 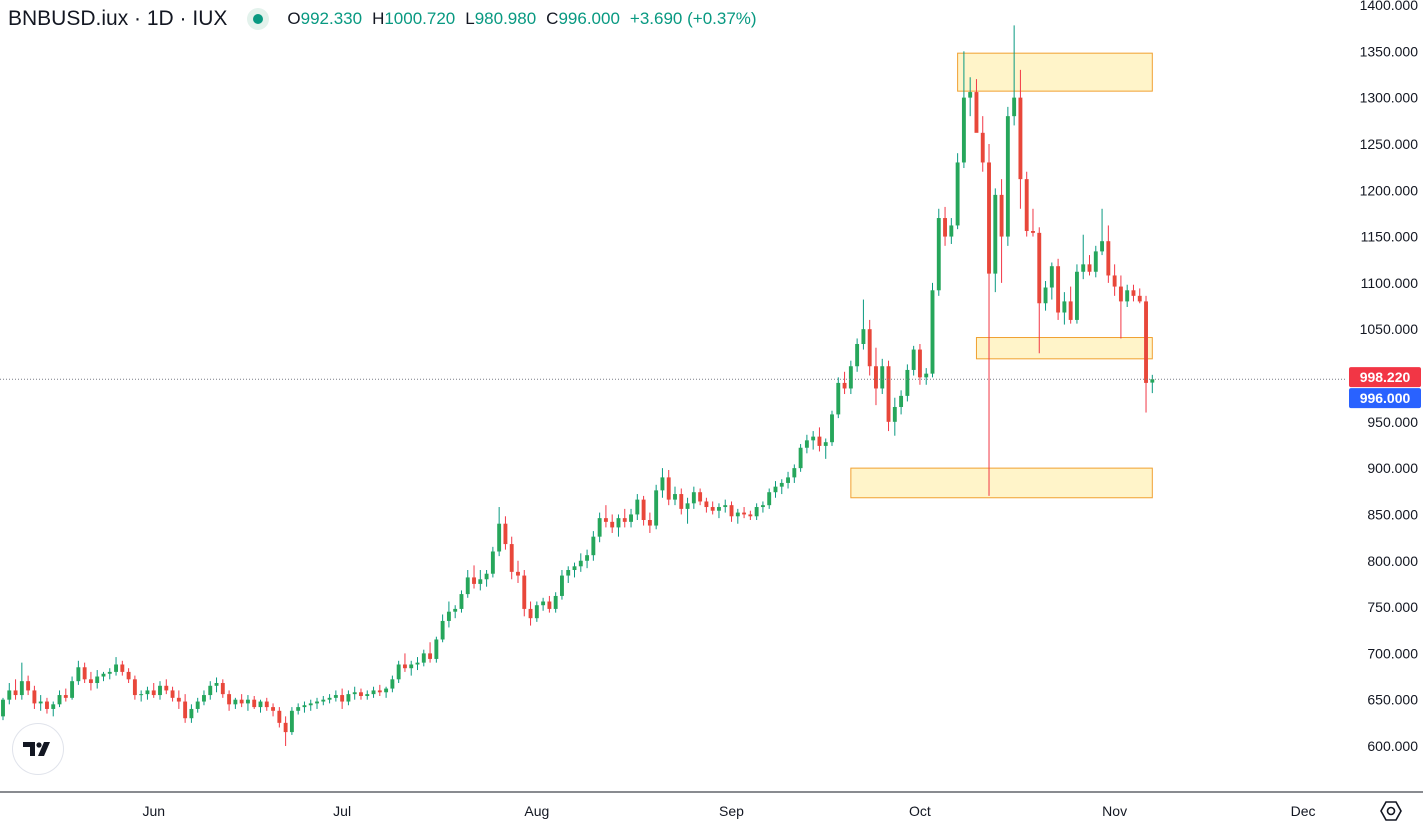 I want to click on tradingview-logo-glyph, so click(x=36, y=749).